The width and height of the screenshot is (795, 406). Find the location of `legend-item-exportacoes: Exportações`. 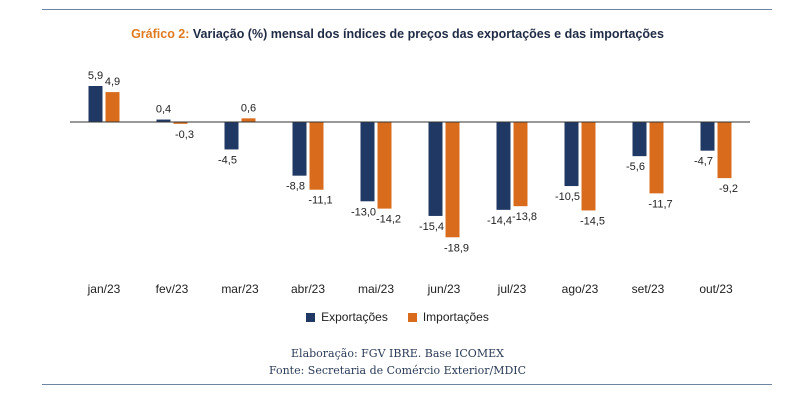

legend-item-exportacoes: Exportações is located at coordinates (347, 317).